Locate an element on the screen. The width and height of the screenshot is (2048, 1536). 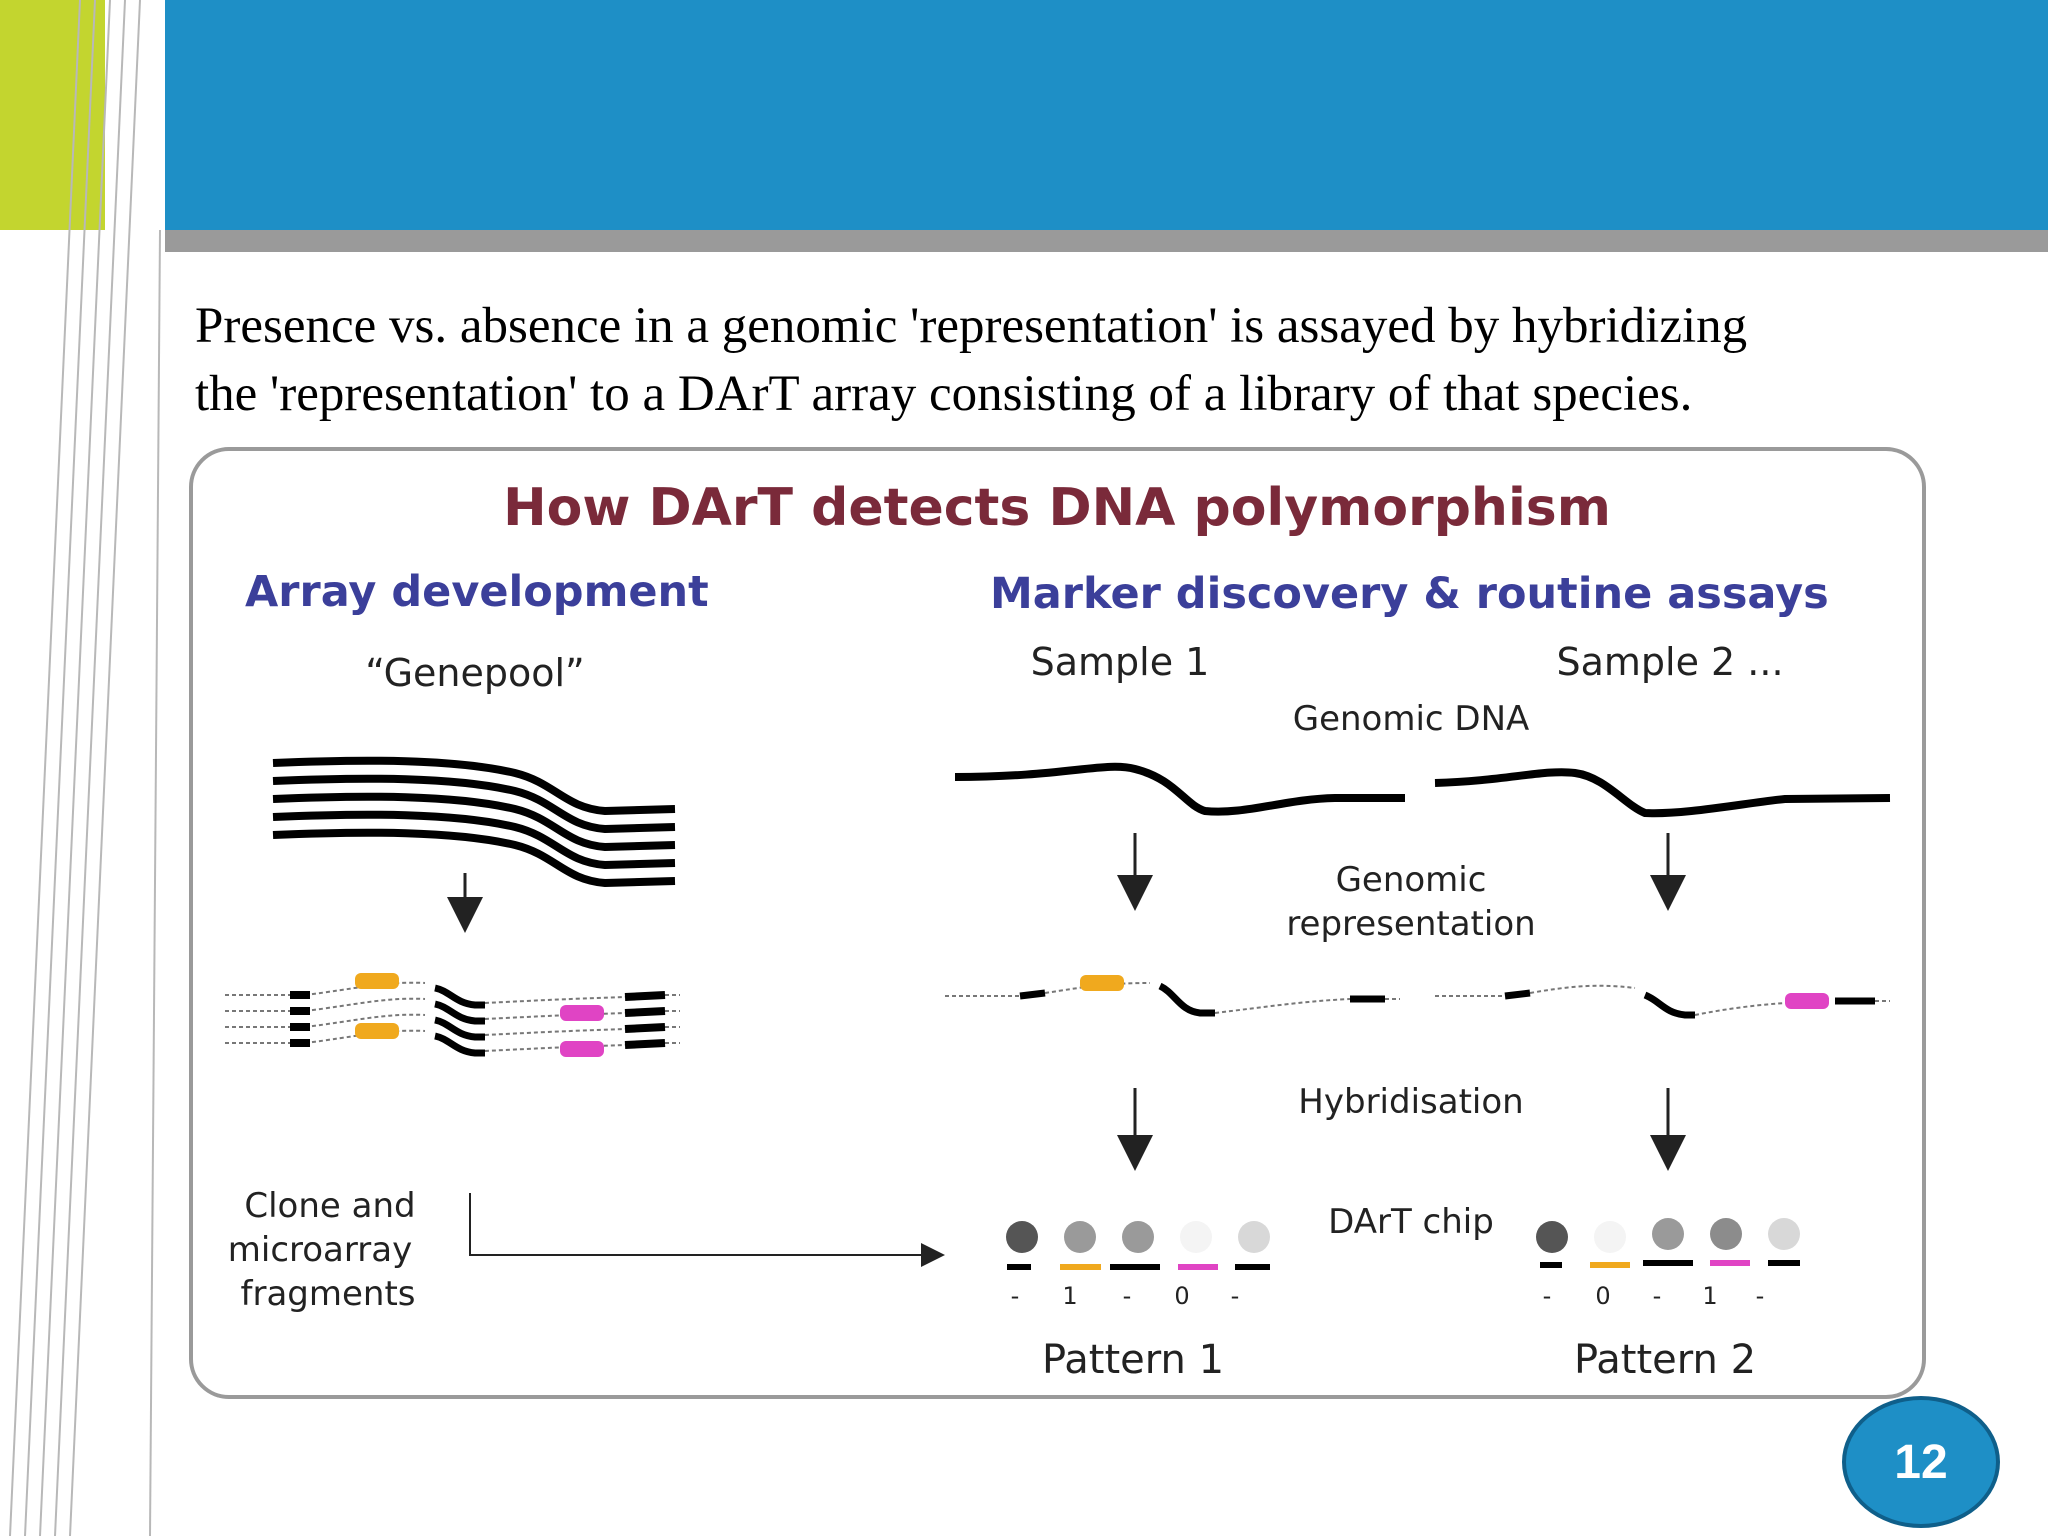
sample1-representation is located at coordinates (1172, 996).